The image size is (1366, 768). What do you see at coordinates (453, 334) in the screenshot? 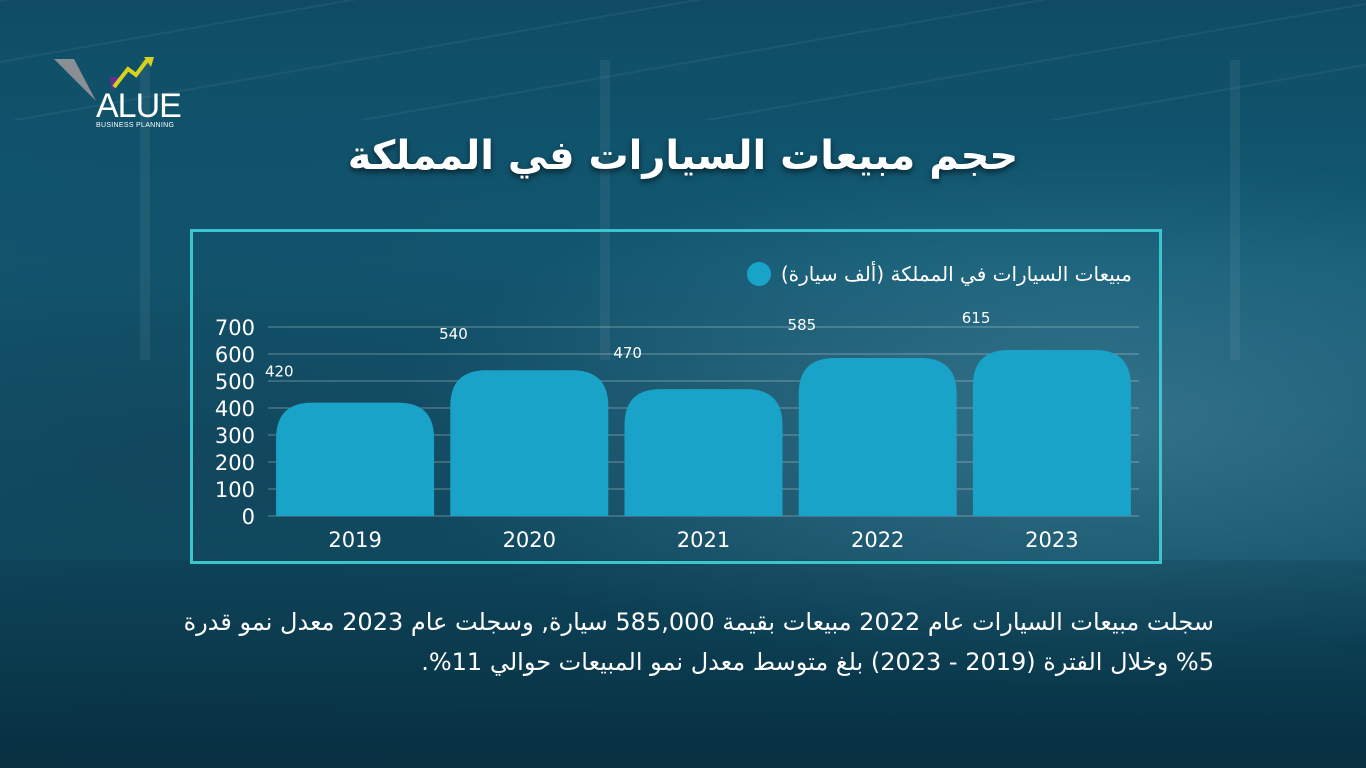
I see `data-label: 540` at bounding box center [453, 334].